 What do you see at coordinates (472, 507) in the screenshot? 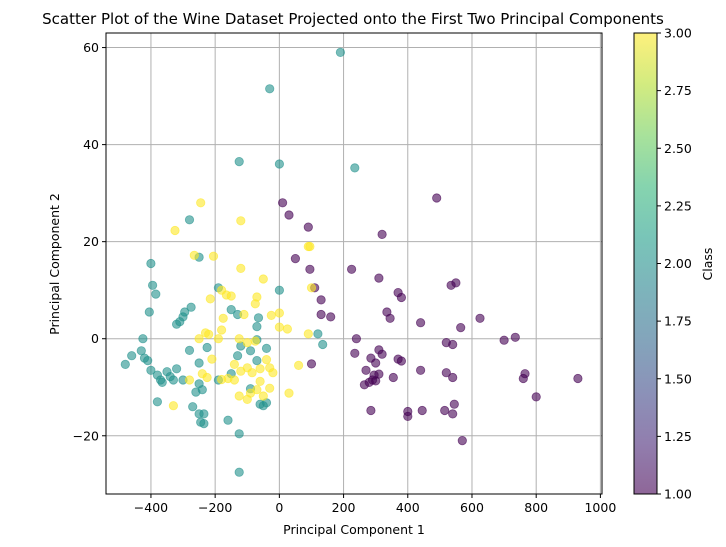
I see `x-tick-label: 600` at bounding box center [472, 507].